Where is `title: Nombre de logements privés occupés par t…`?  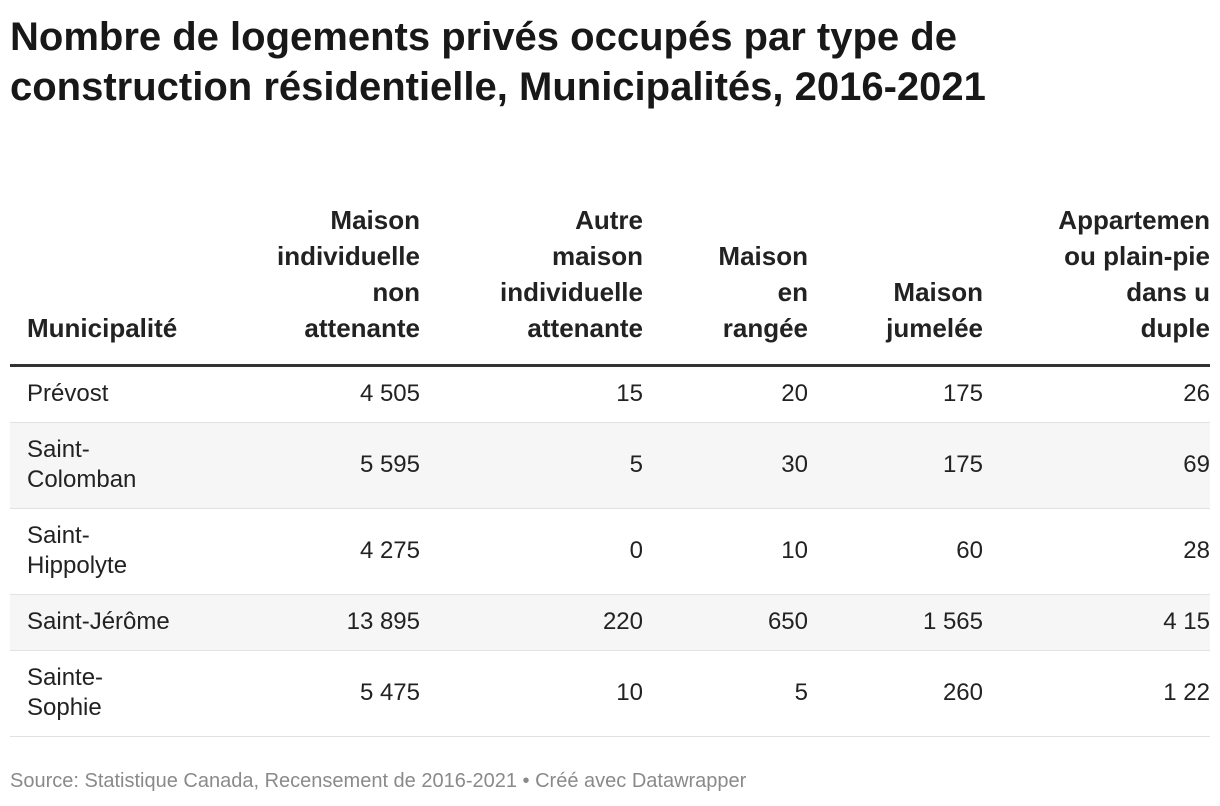
title: Nombre de logements privés occupés par t… is located at coordinates (498, 62).